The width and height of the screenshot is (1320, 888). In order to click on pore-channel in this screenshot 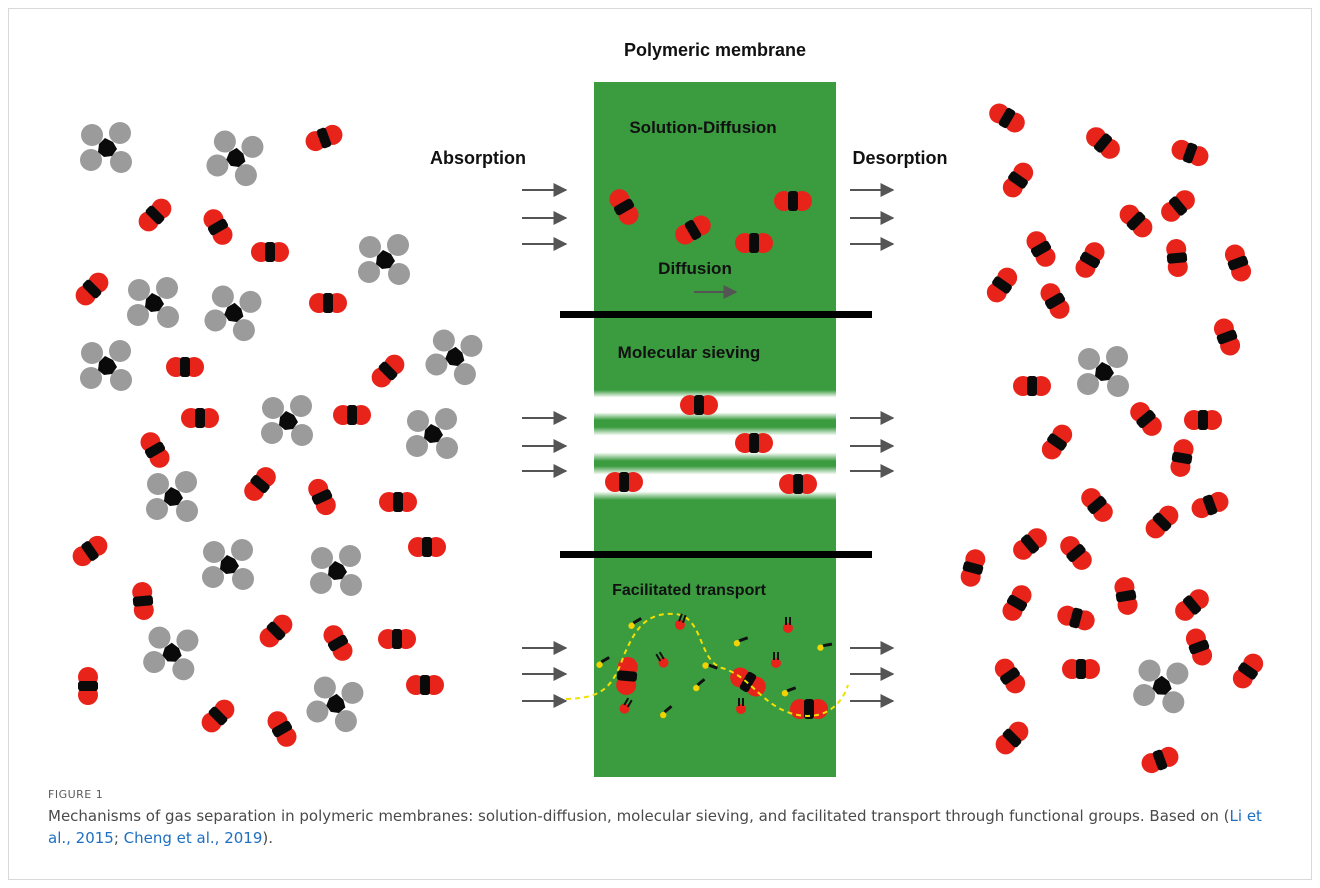, I will do `click(715, 444)`.